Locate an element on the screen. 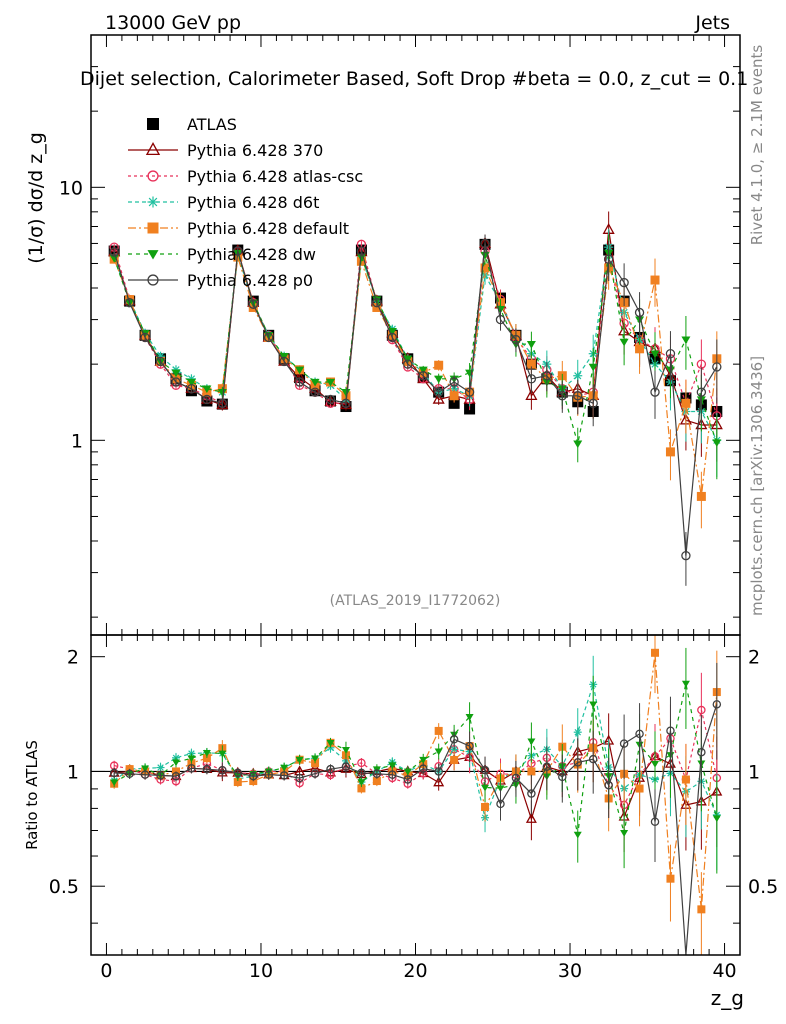 The width and height of the screenshot is (786, 1024). x-axis-label: z_g is located at coordinates (727, 998).